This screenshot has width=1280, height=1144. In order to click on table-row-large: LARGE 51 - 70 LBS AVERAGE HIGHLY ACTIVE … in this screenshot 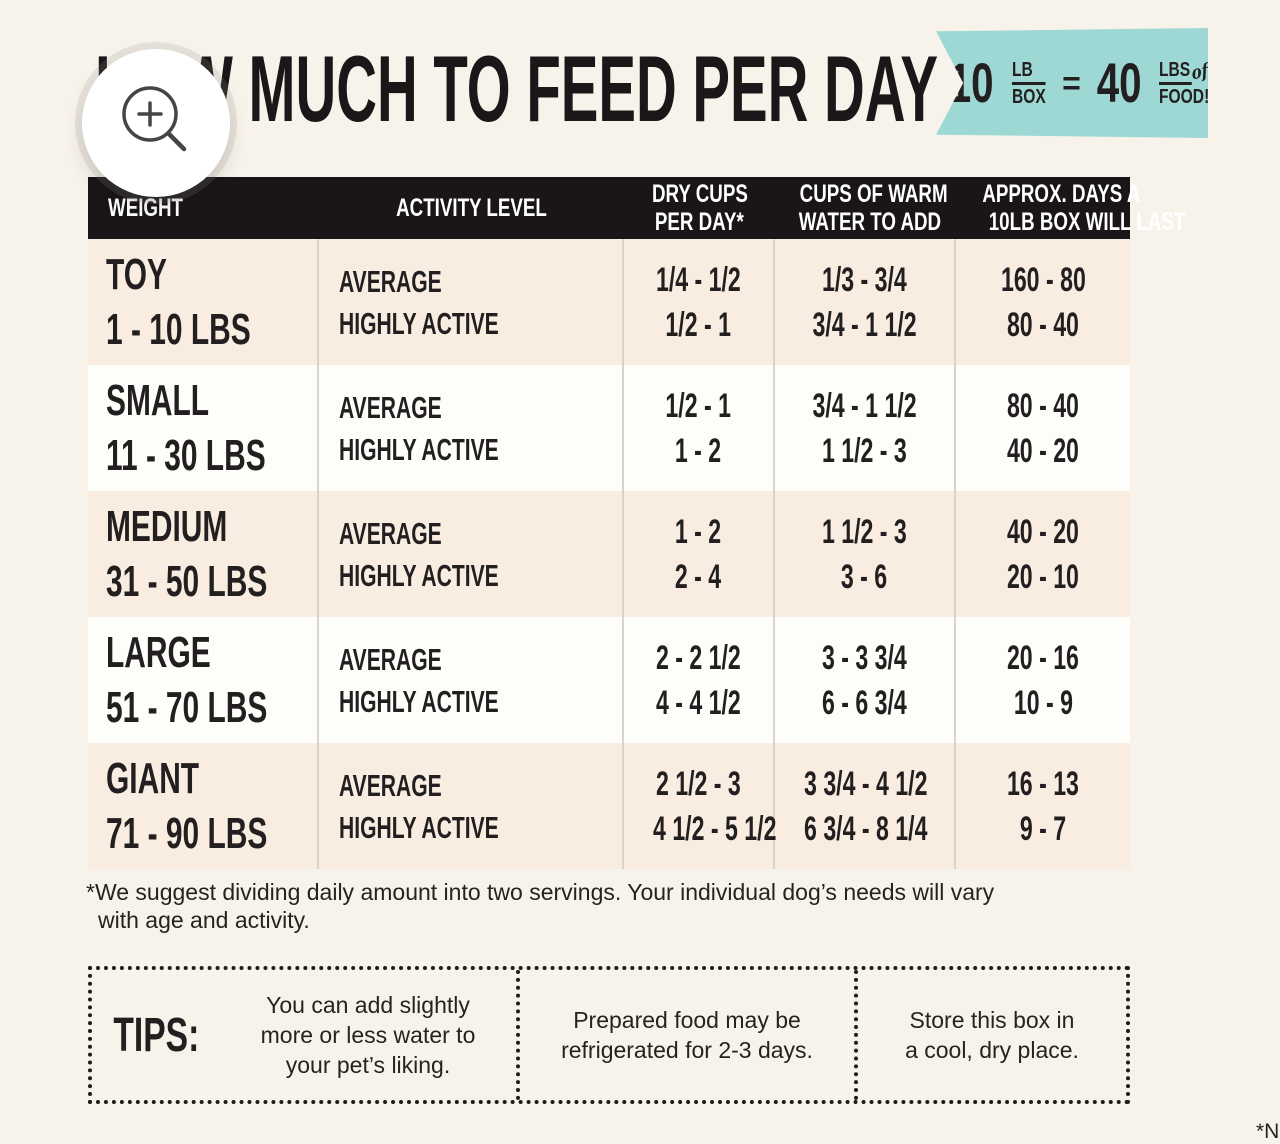, I will do `click(609, 680)`.